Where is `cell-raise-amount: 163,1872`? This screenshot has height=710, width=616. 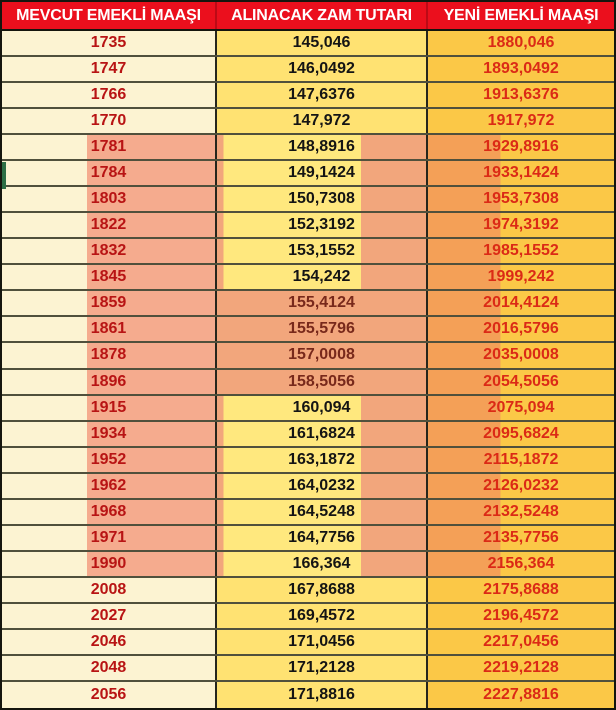
cell-raise-amount: 163,1872 is located at coordinates (322, 459).